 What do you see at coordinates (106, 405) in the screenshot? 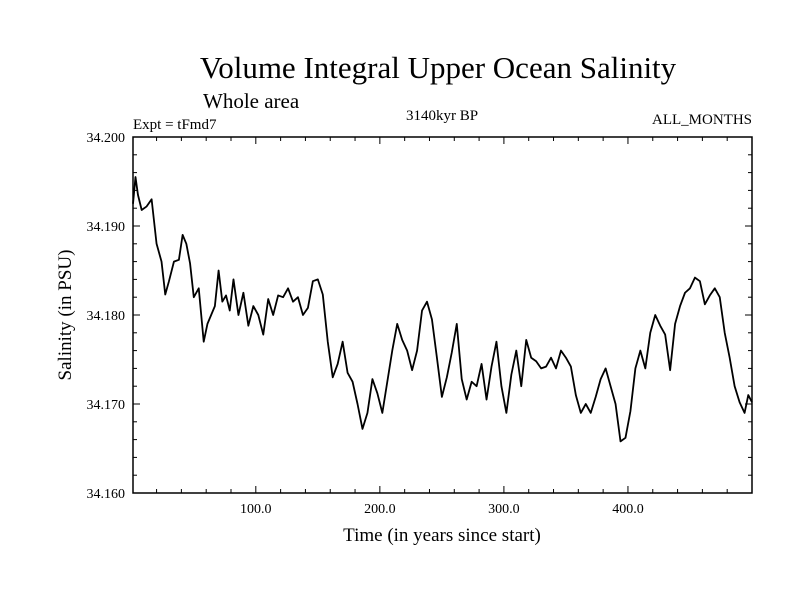
I see `y-tick-label: 34.170` at bounding box center [106, 405].